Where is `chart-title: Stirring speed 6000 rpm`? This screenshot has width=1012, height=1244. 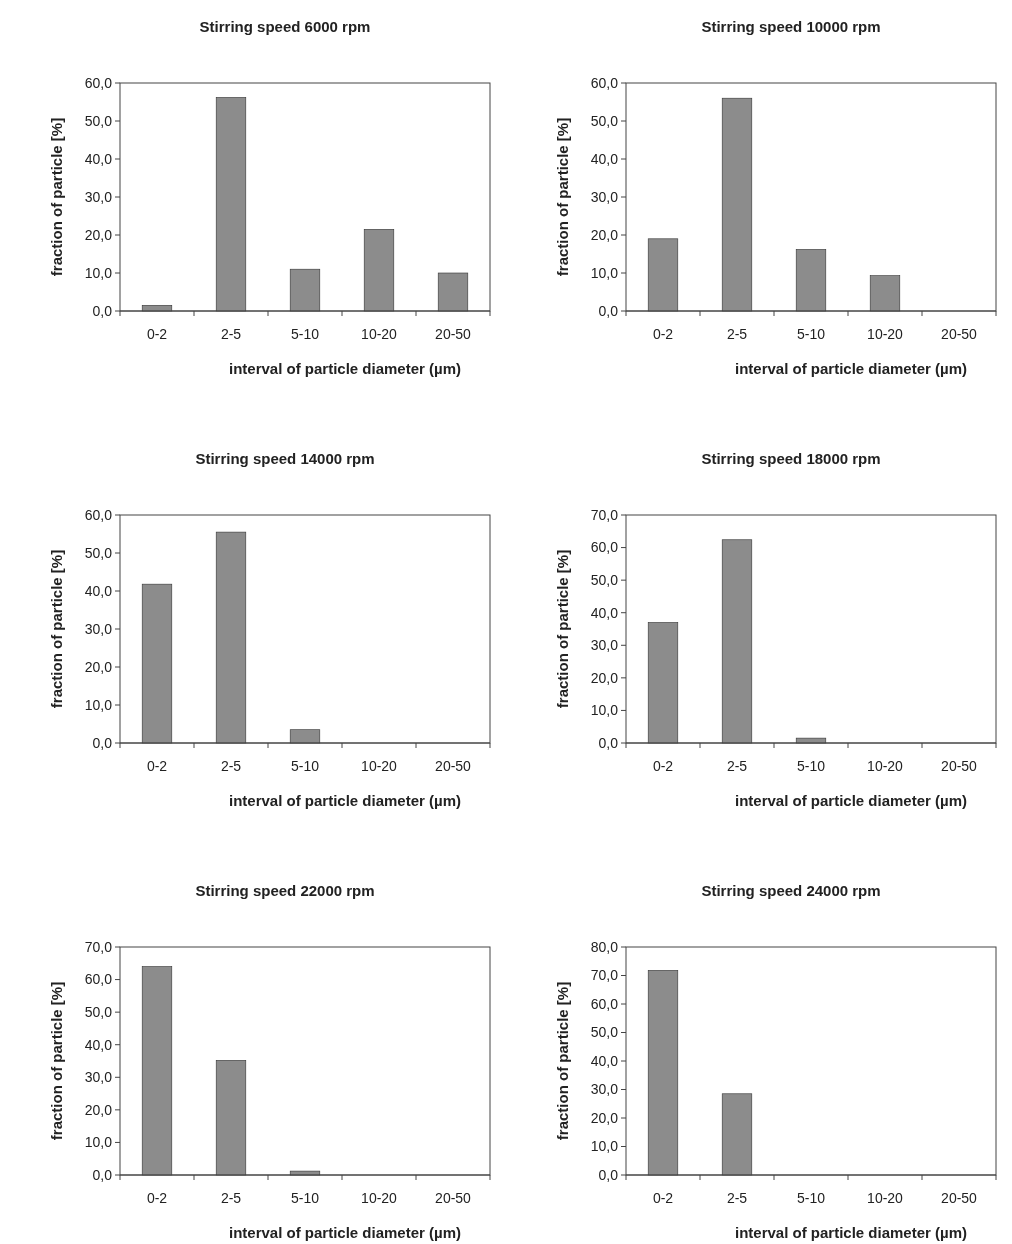
chart-title: Stirring speed 6000 rpm is located at coordinates (285, 26).